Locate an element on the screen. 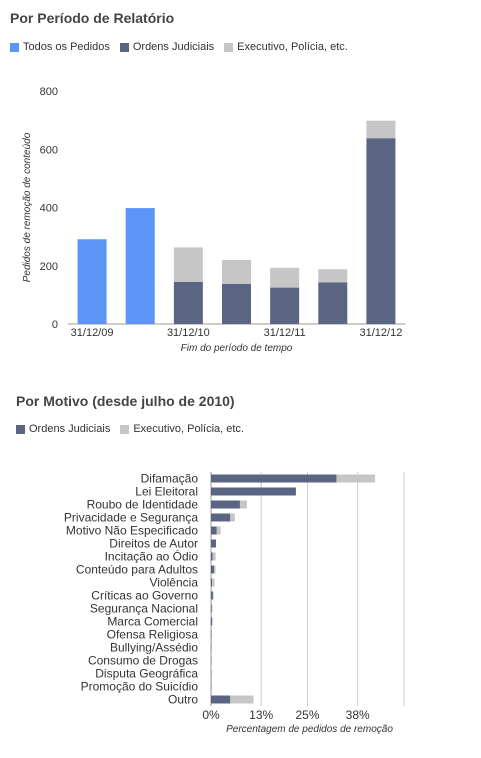  category-label-lei-eleitoral: Lei Eleitoral is located at coordinates (166, 492).